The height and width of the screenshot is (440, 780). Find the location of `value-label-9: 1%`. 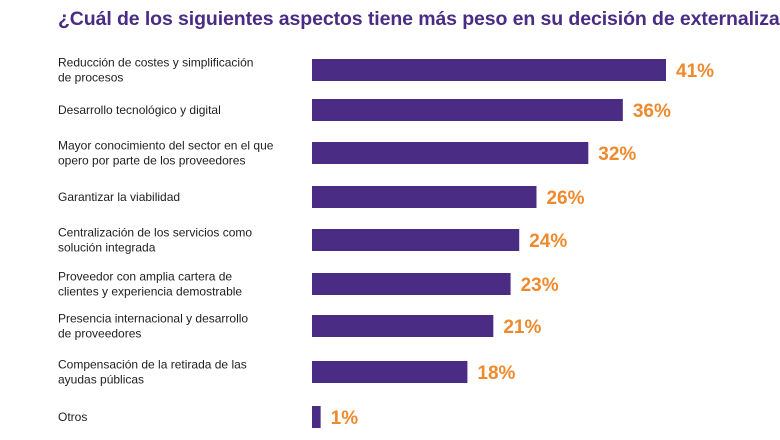

value-label-9: 1% is located at coordinates (345, 418).